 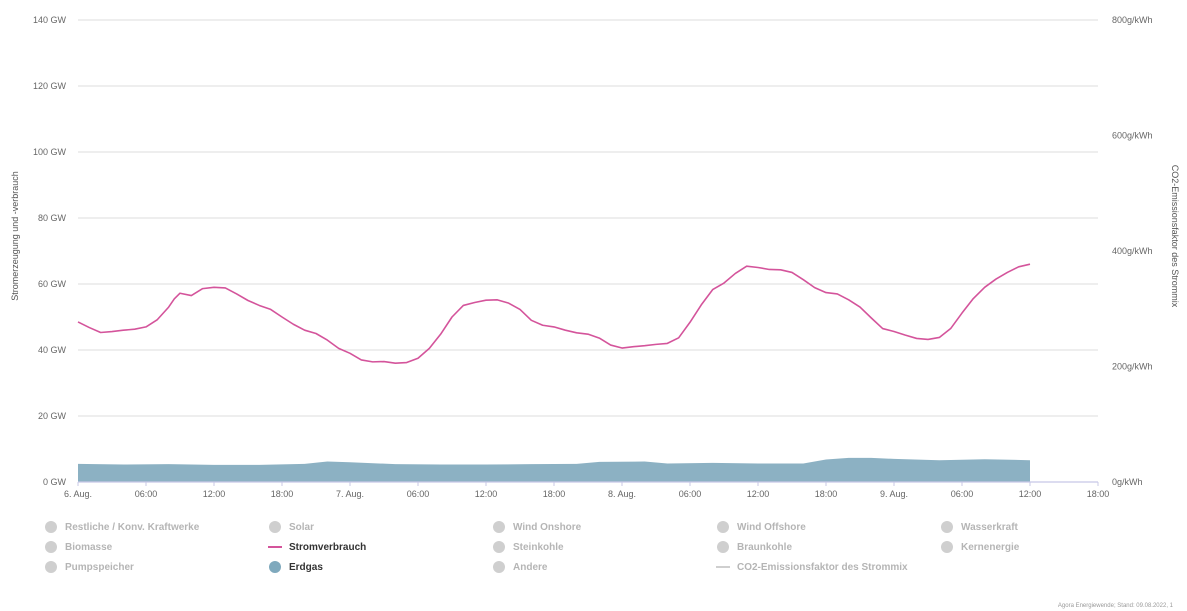 What do you see at coordinates (530, 567) in the screenshot?
I see `legend-label: Andere` at bounding box center [530, 567].